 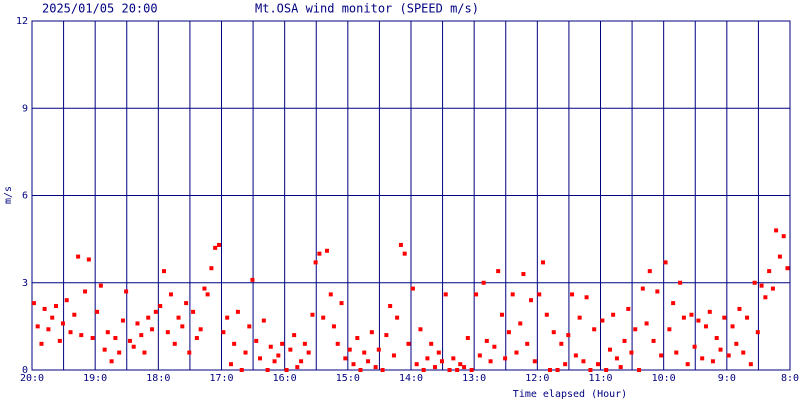 What do you see at coordinates (25, 196) in the screenshot?
I see `y-tick-label: 6` at bounding box center [25, 196].